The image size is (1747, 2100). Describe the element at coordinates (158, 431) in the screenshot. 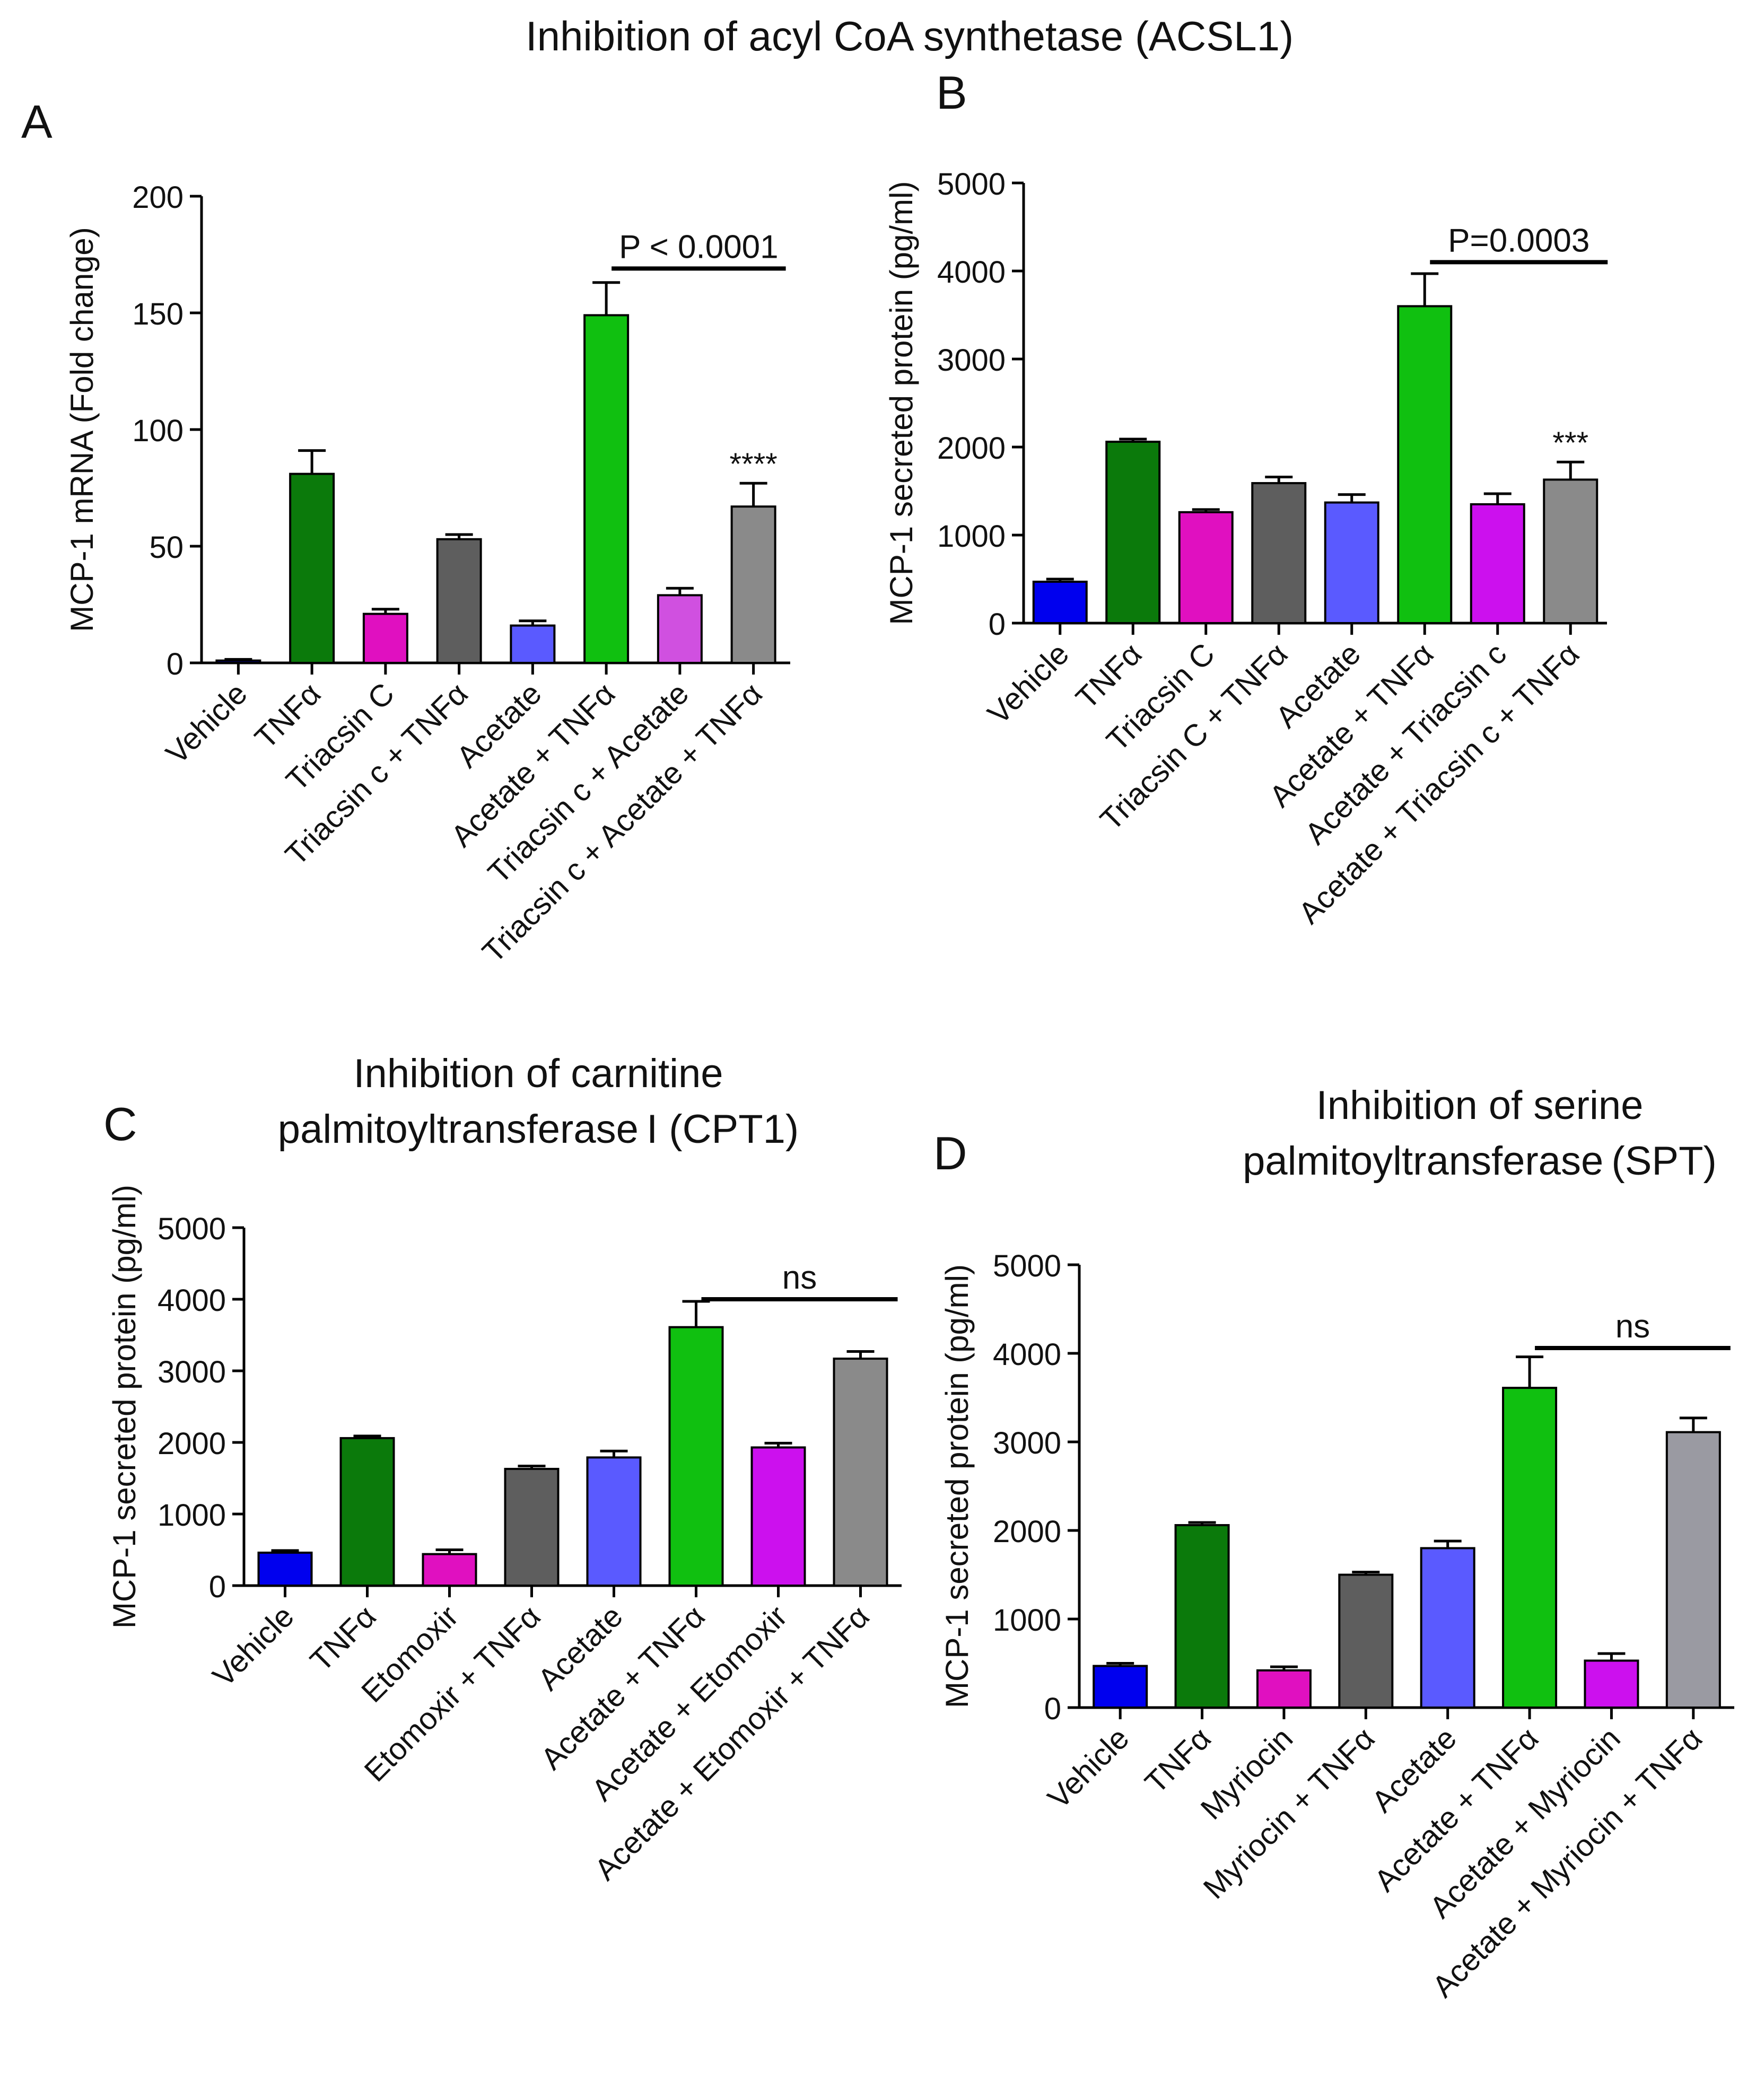

I see `y-tick-label-a: 100` at that location.